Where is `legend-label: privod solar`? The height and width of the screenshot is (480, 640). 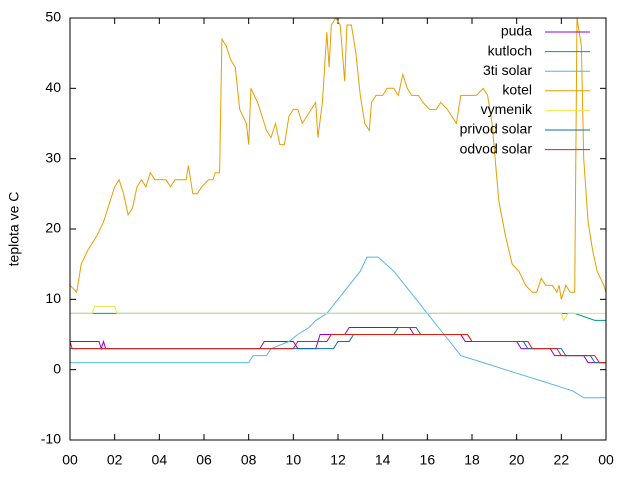 legend-label: privod solar is located at coordinates (496, 129).